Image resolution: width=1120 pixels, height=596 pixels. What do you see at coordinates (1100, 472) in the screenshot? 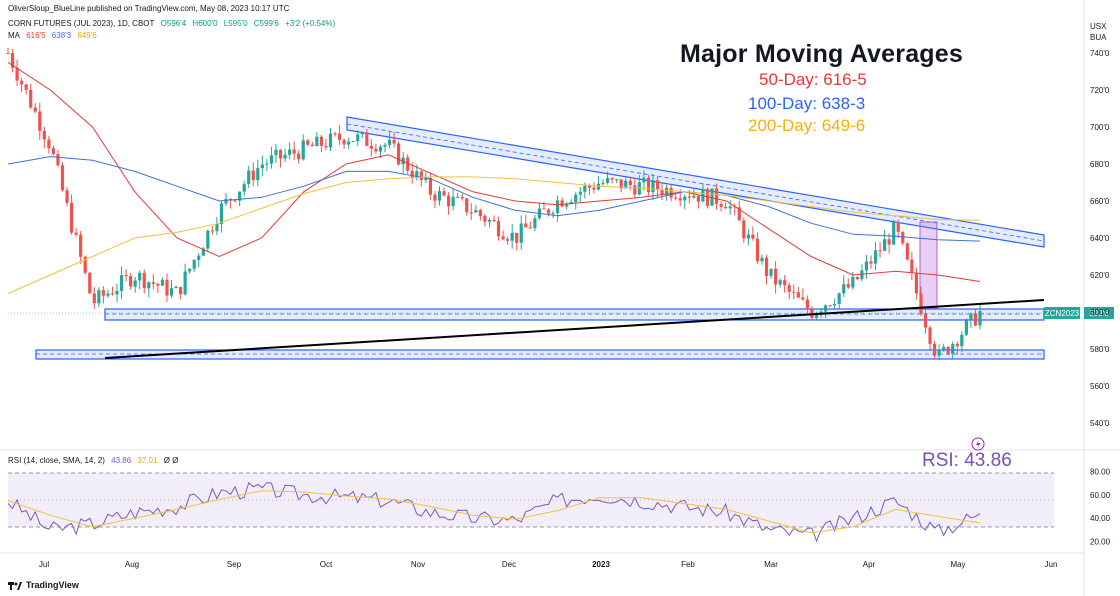
I see `rsi-tick: 80.00` at bounding box center [1100, 472].